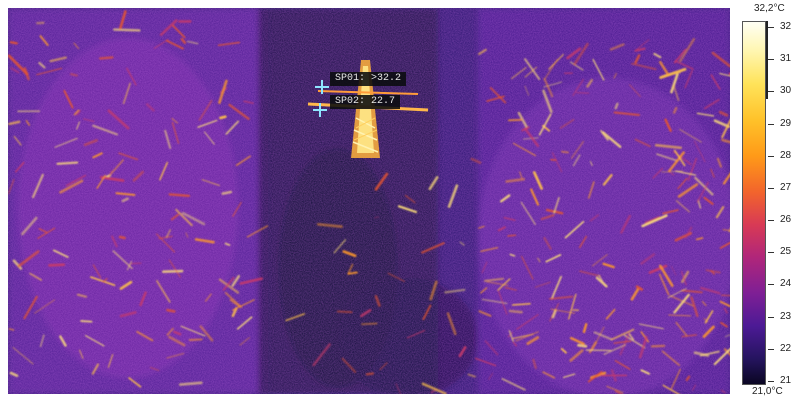  Describe the element at coordinates (785, 252) in the screenshot. I see `scale-tick-label: 25` at that location.